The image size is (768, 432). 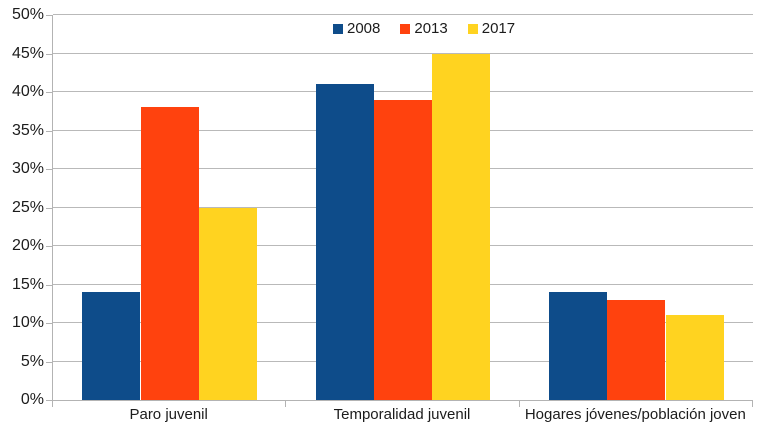 What do you see at coordinates (168, 414) in the screenshot?
I see `x-category-label-paro-juvenil: Paro juvenil` at bounding box center [168, 414].